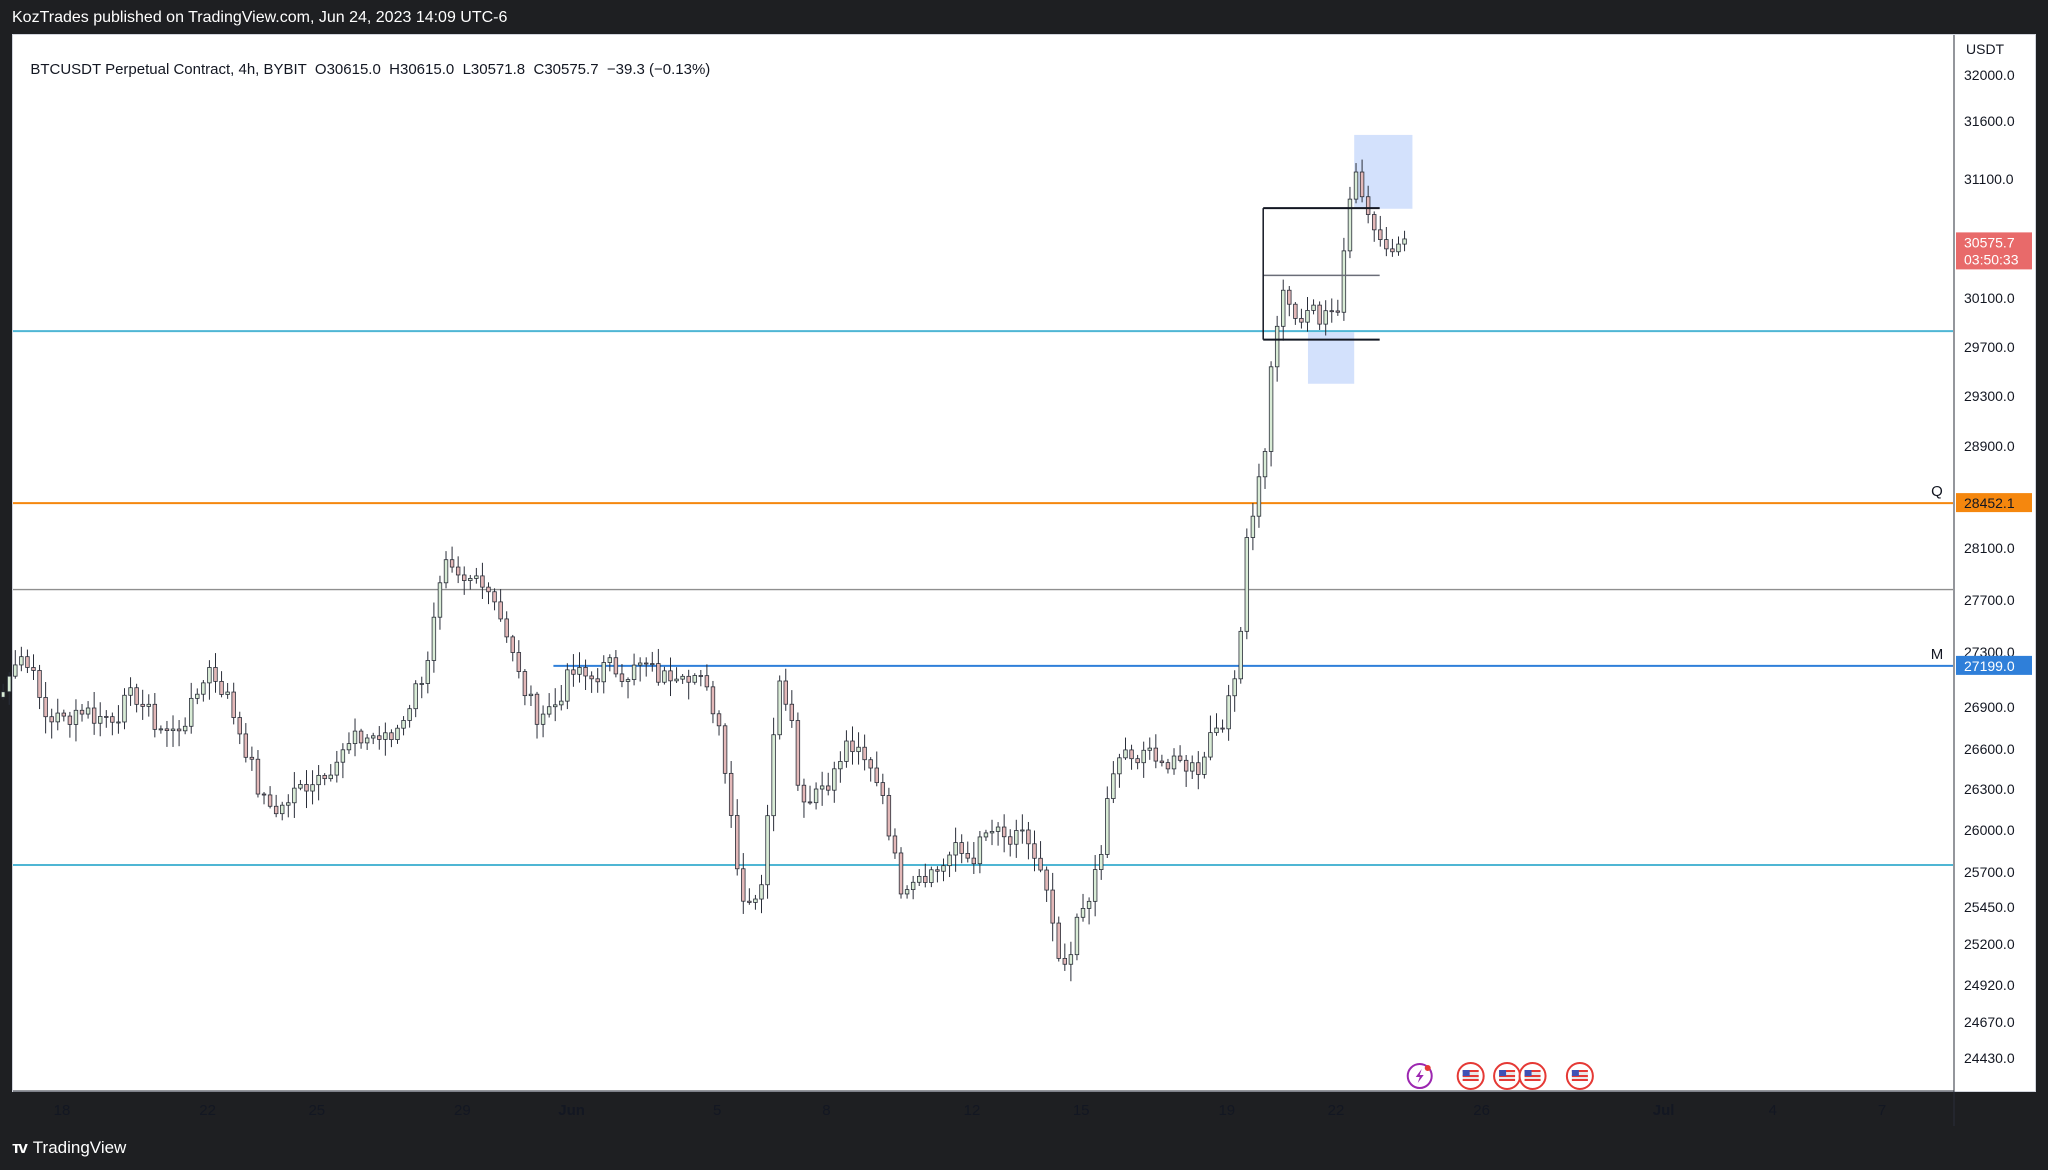 The height and width of the screenshot is (1170, 2048). I want to click on last-price-badge, so click(1994, 251).